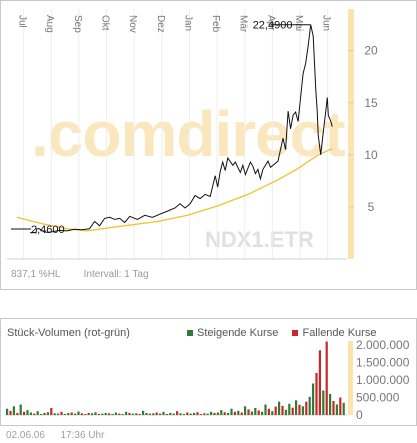 The width and height of the screenshot is (417, 443). I want to click on timestamp-footer: 02.06.06 17:36 Uhr, so click(55, 435).